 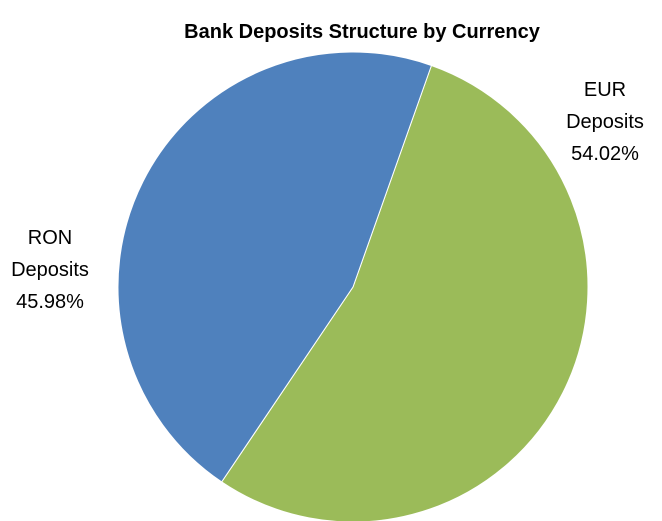 I want to click on slice-label-ron: RON Deposits 45.98%, so click(x=50, y=270).